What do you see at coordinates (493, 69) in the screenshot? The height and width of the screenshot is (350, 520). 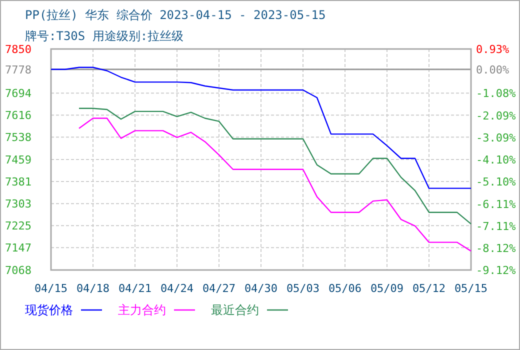 I see `y2-tick-label: 0.00%` at bounding box center [493, 69].